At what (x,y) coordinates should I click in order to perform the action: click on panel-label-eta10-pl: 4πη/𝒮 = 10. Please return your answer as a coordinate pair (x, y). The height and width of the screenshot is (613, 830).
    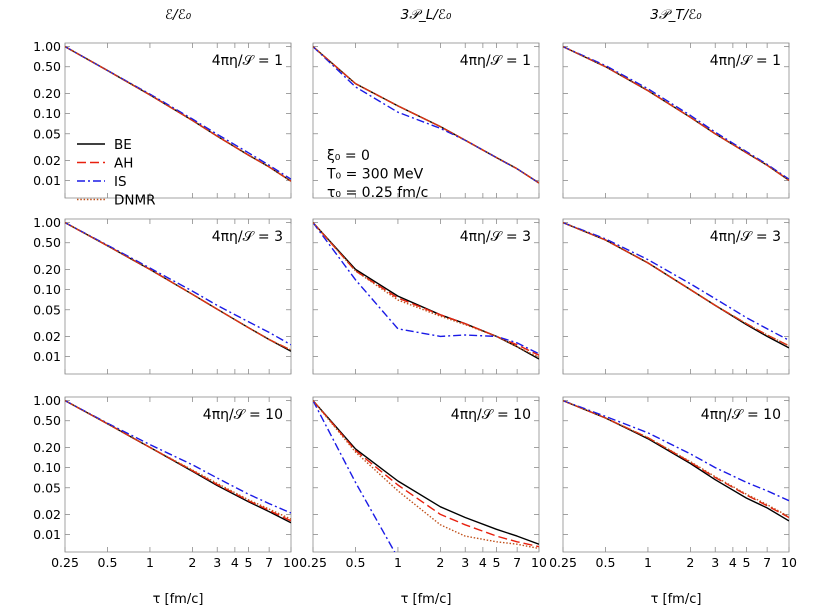
    Looking at the image, I should click on (491, 415).